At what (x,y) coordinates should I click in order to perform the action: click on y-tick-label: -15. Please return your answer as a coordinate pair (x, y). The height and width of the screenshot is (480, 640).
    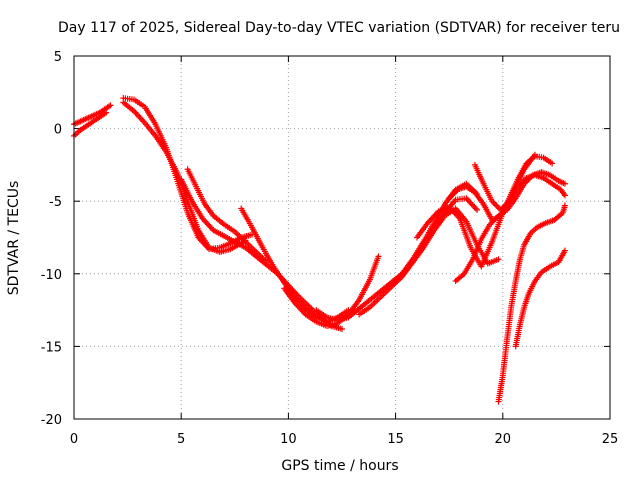
    Looking at the image, I should click on (51, 347).